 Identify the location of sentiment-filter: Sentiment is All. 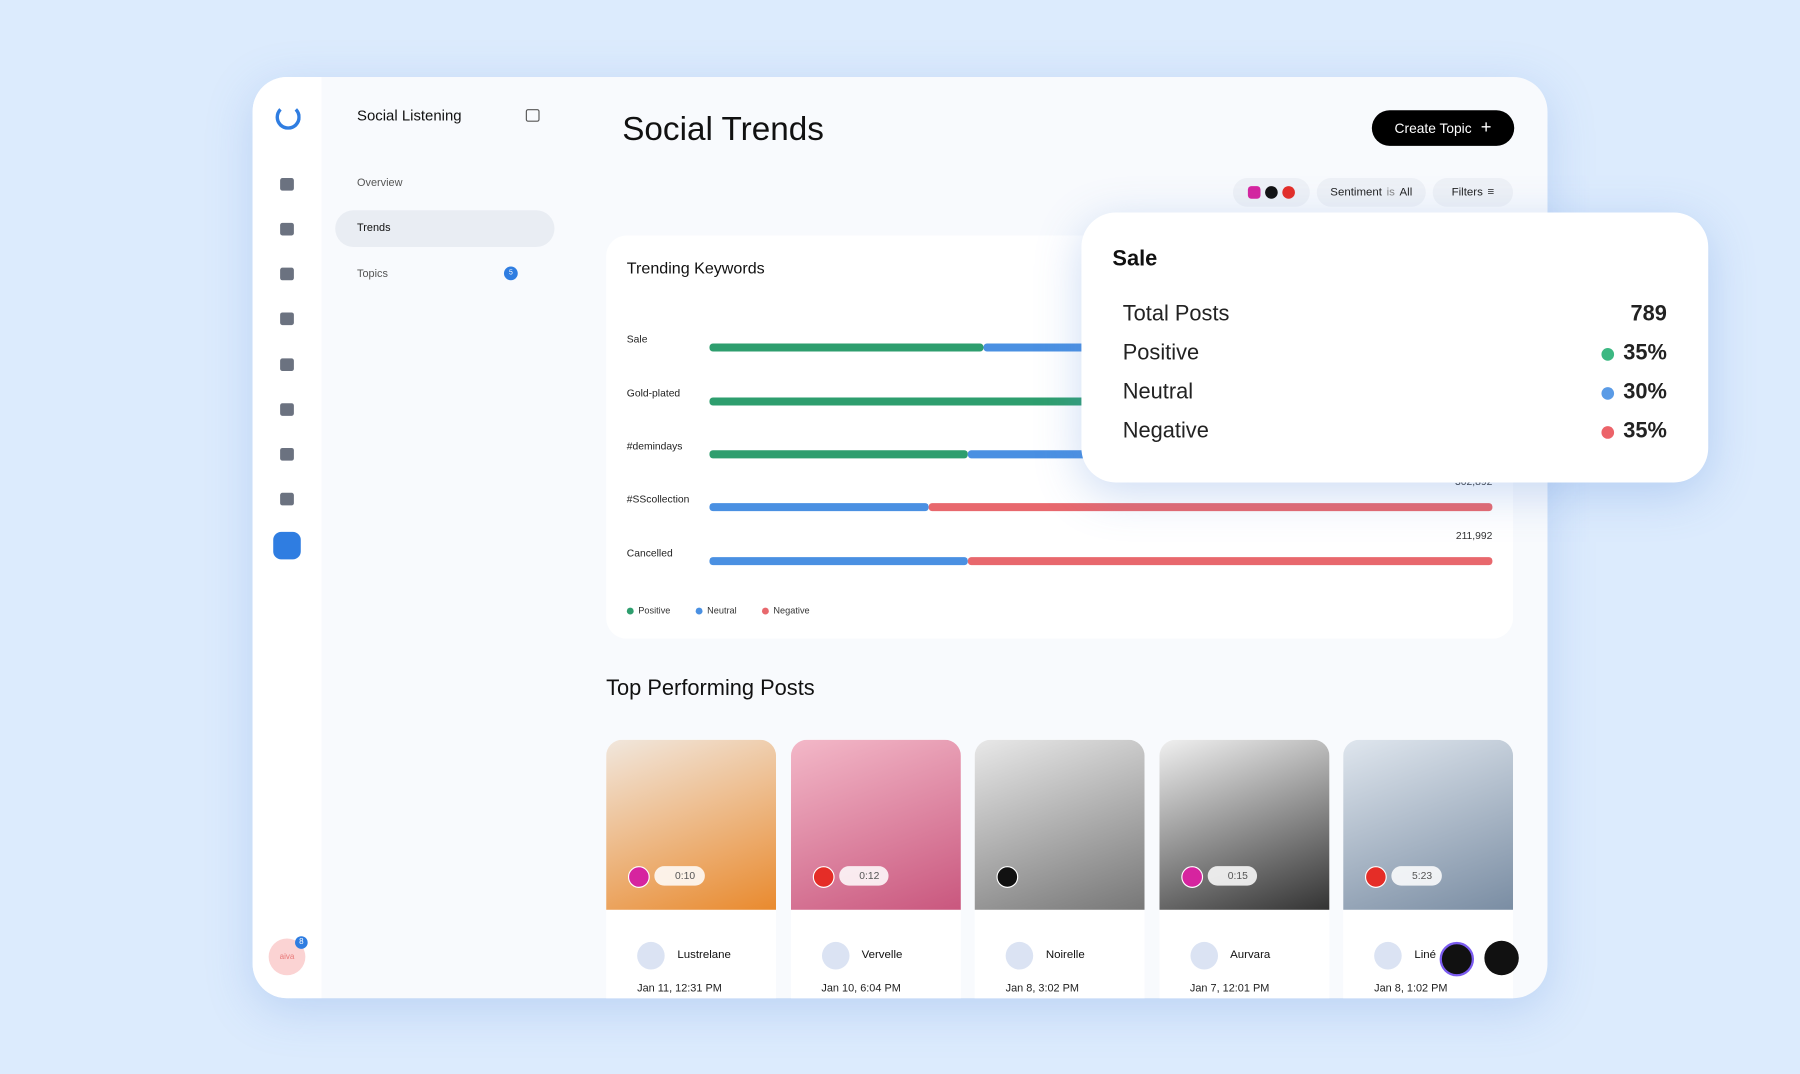
(1371, 192).